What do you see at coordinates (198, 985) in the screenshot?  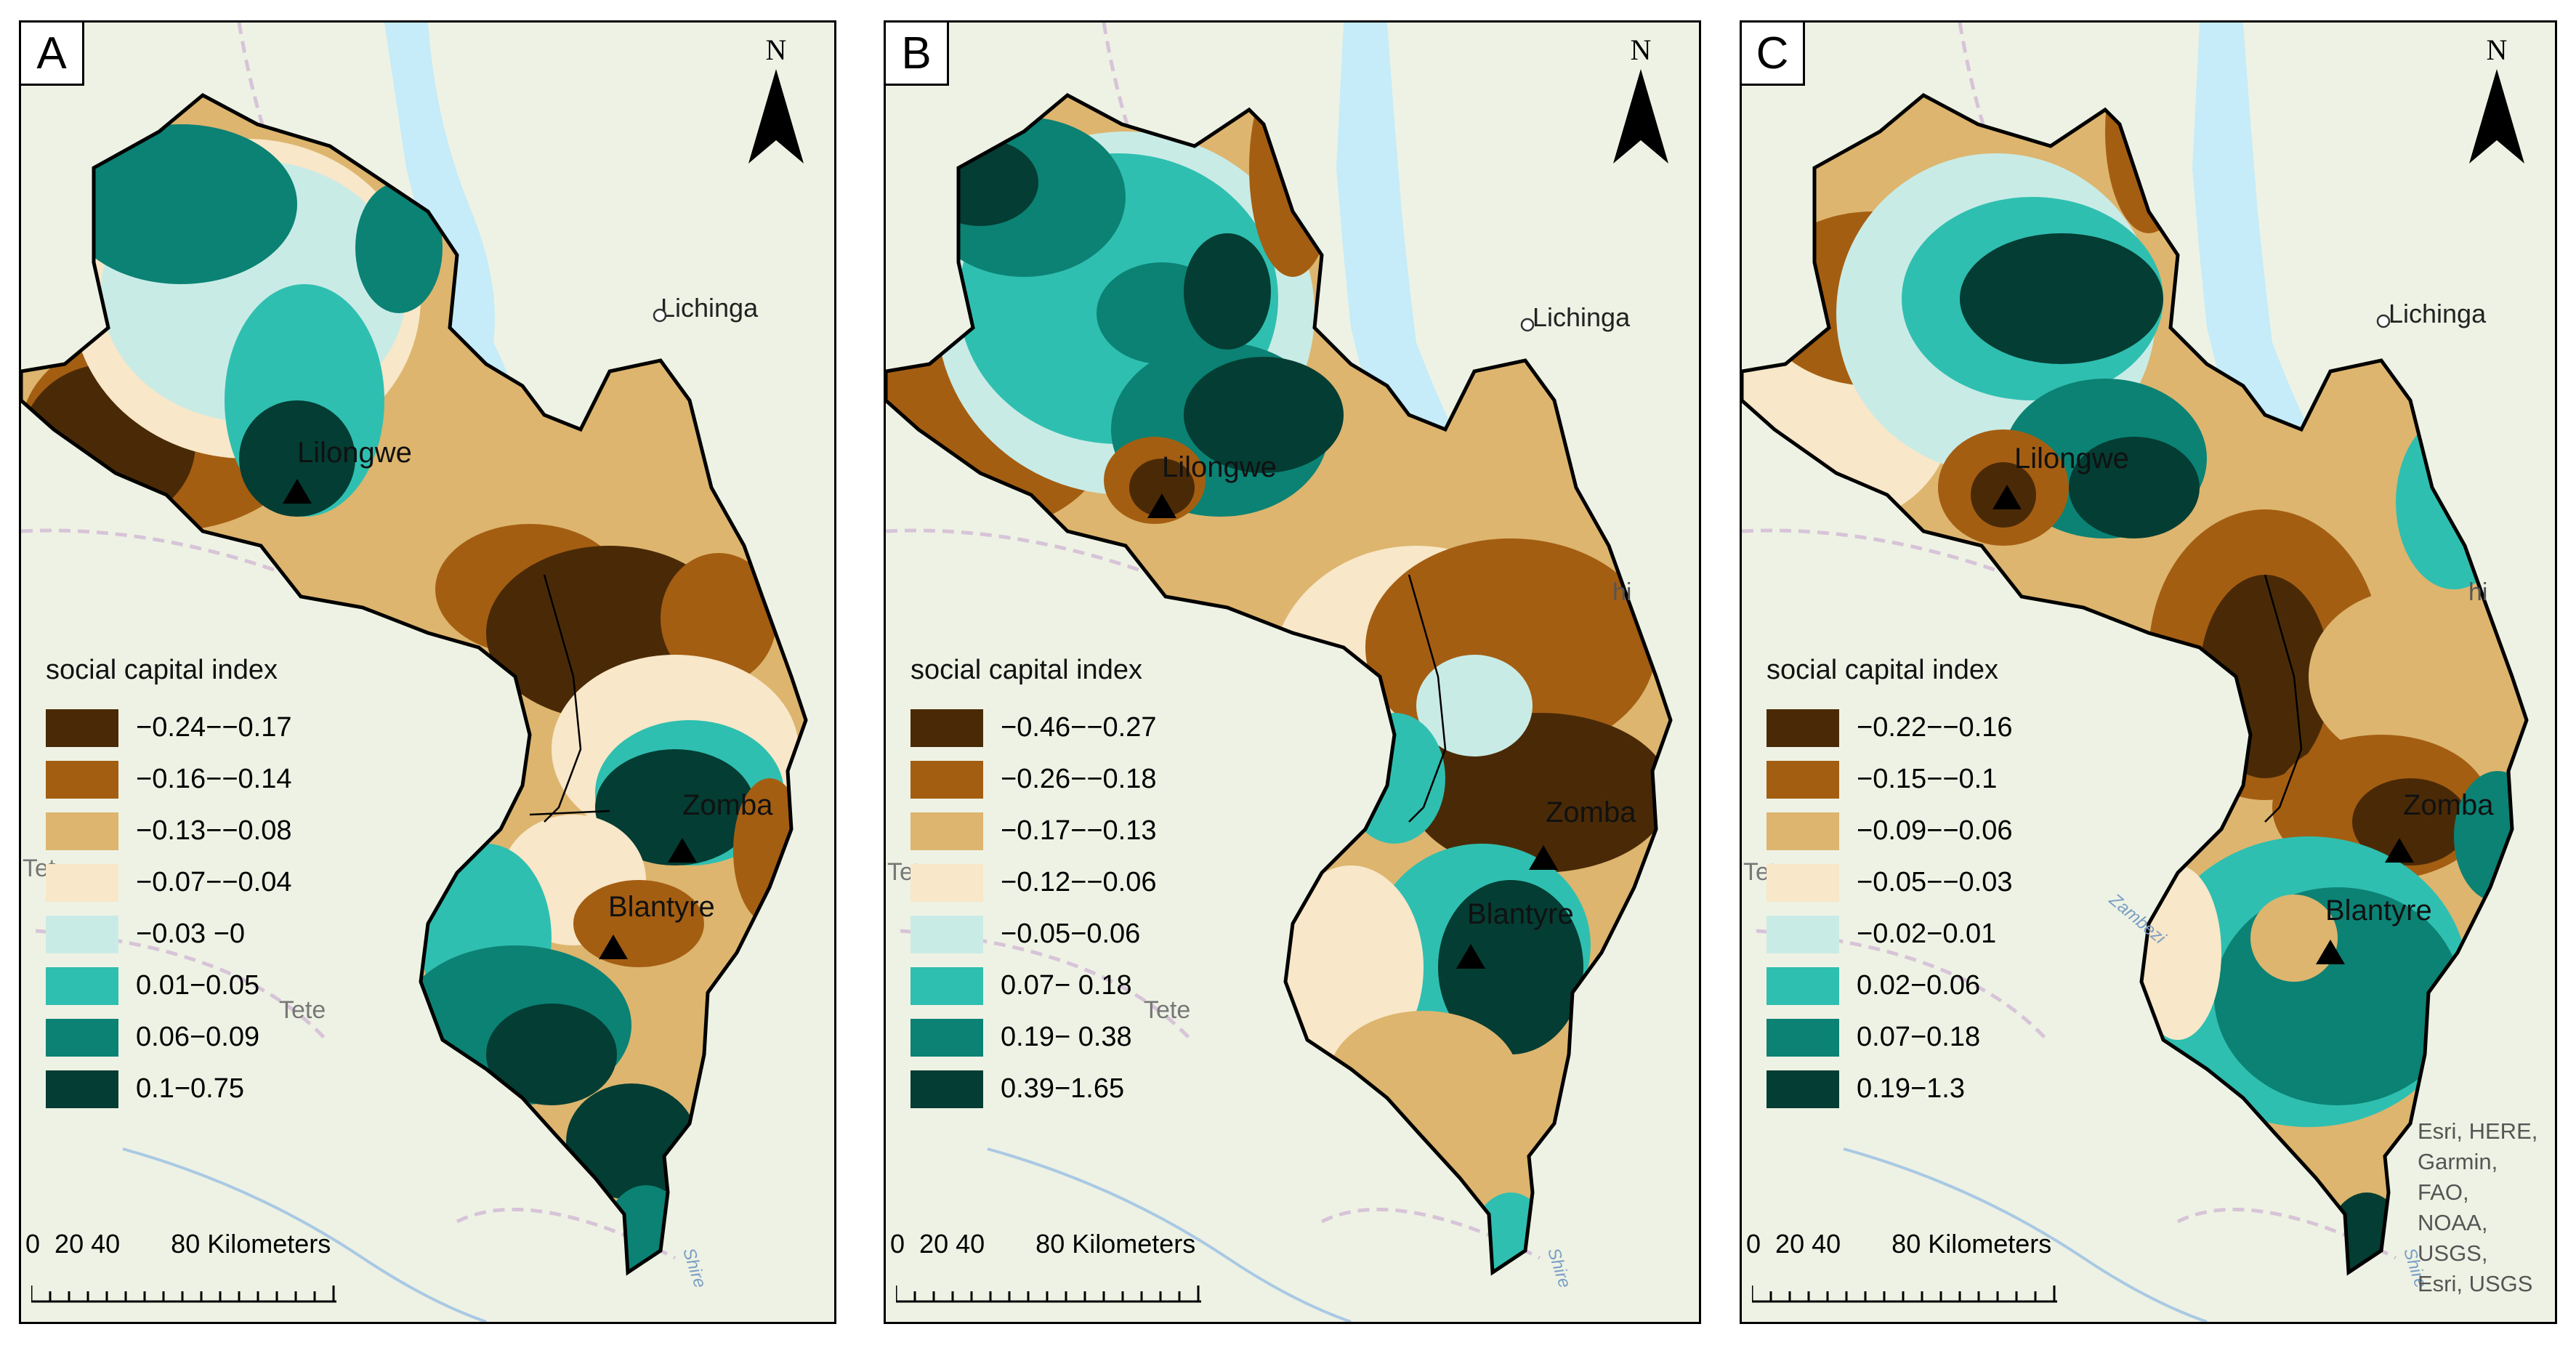 I see `legend-label: 0.01−0.05` at bounding box center [198, 985].